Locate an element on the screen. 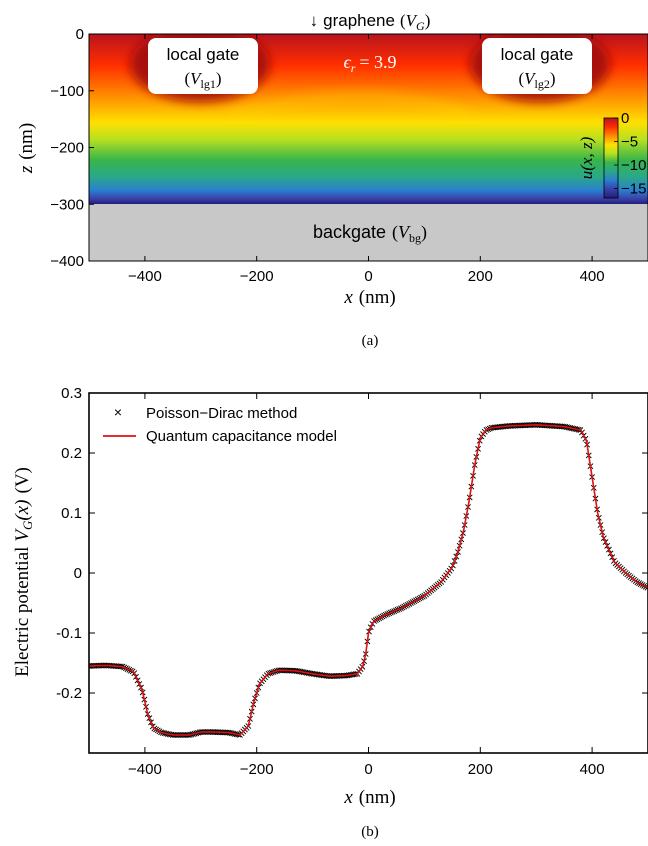 Image resolution: width=648 pixels, height=846 pixels. panel-a-caption: (a) is located at coordinates (370, 341).